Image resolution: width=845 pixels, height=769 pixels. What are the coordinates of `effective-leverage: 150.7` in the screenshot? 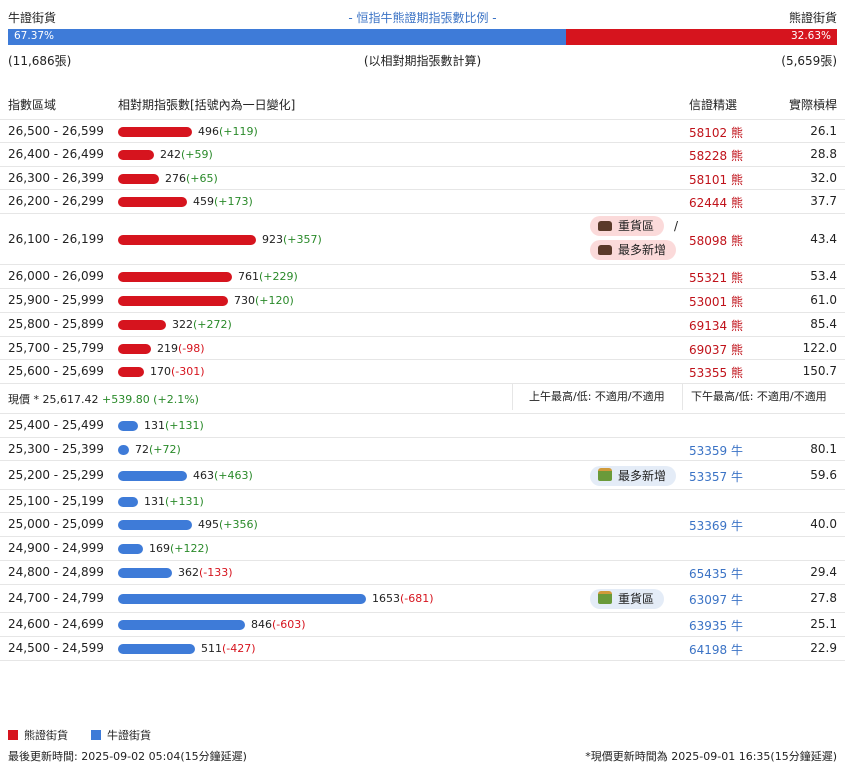 It's located at (819, 371).